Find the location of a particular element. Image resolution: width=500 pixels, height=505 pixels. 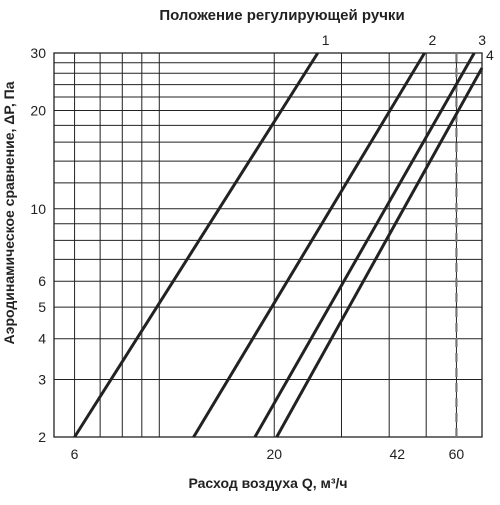

y-tick-label: 4 is located at coordinates (42, 339).